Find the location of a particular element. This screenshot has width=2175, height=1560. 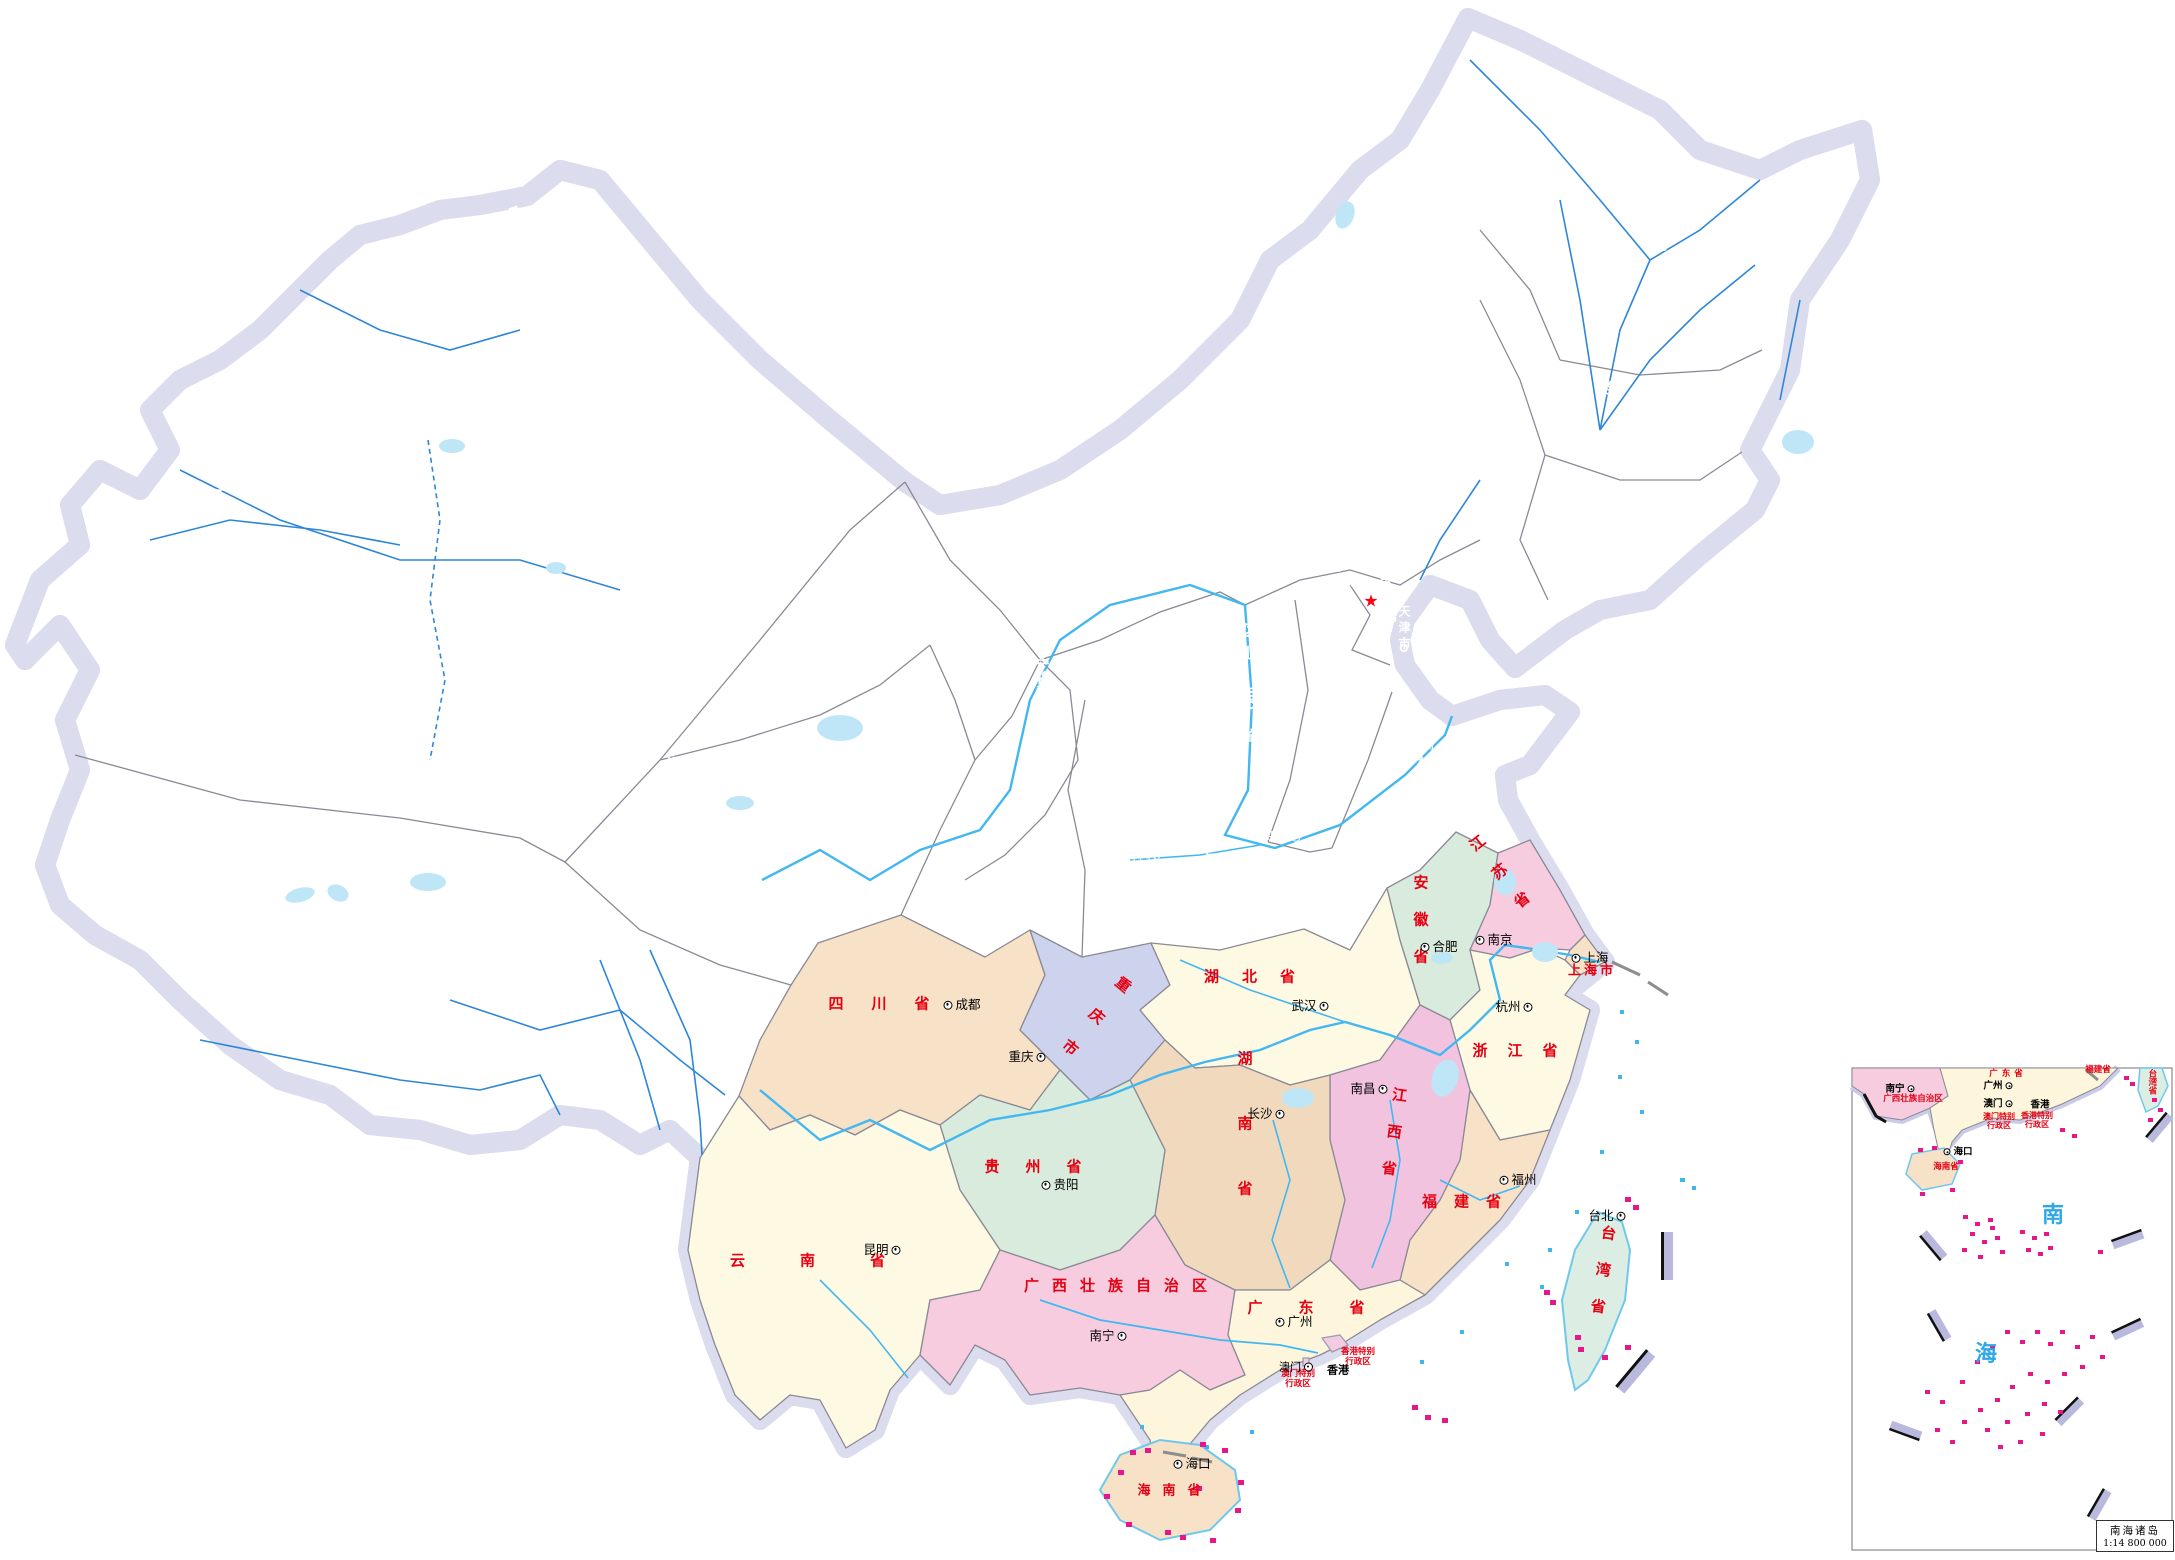

inset-scale-title: 南海诸岛 is located at coordinates (2135, 1531).